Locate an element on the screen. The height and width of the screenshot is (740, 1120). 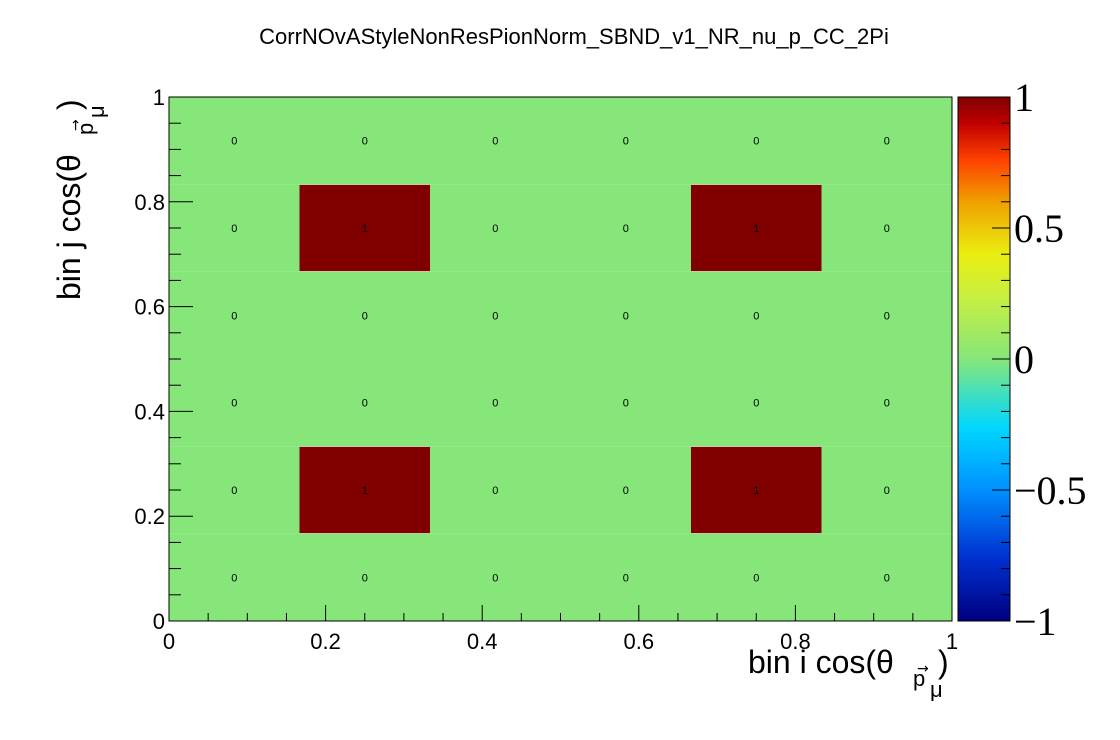
x-tick-label: 0.4 is located at coordinates (482, 641).